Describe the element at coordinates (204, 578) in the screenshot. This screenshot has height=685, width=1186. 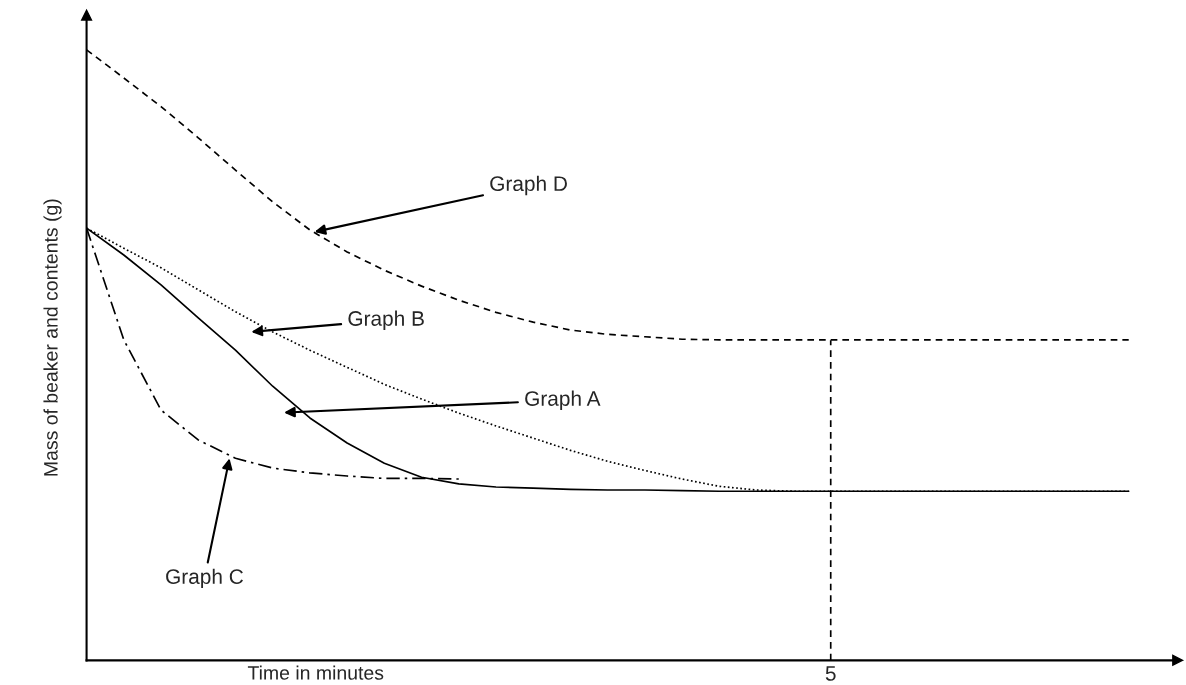
I see `annotation: Graph C` at that location.